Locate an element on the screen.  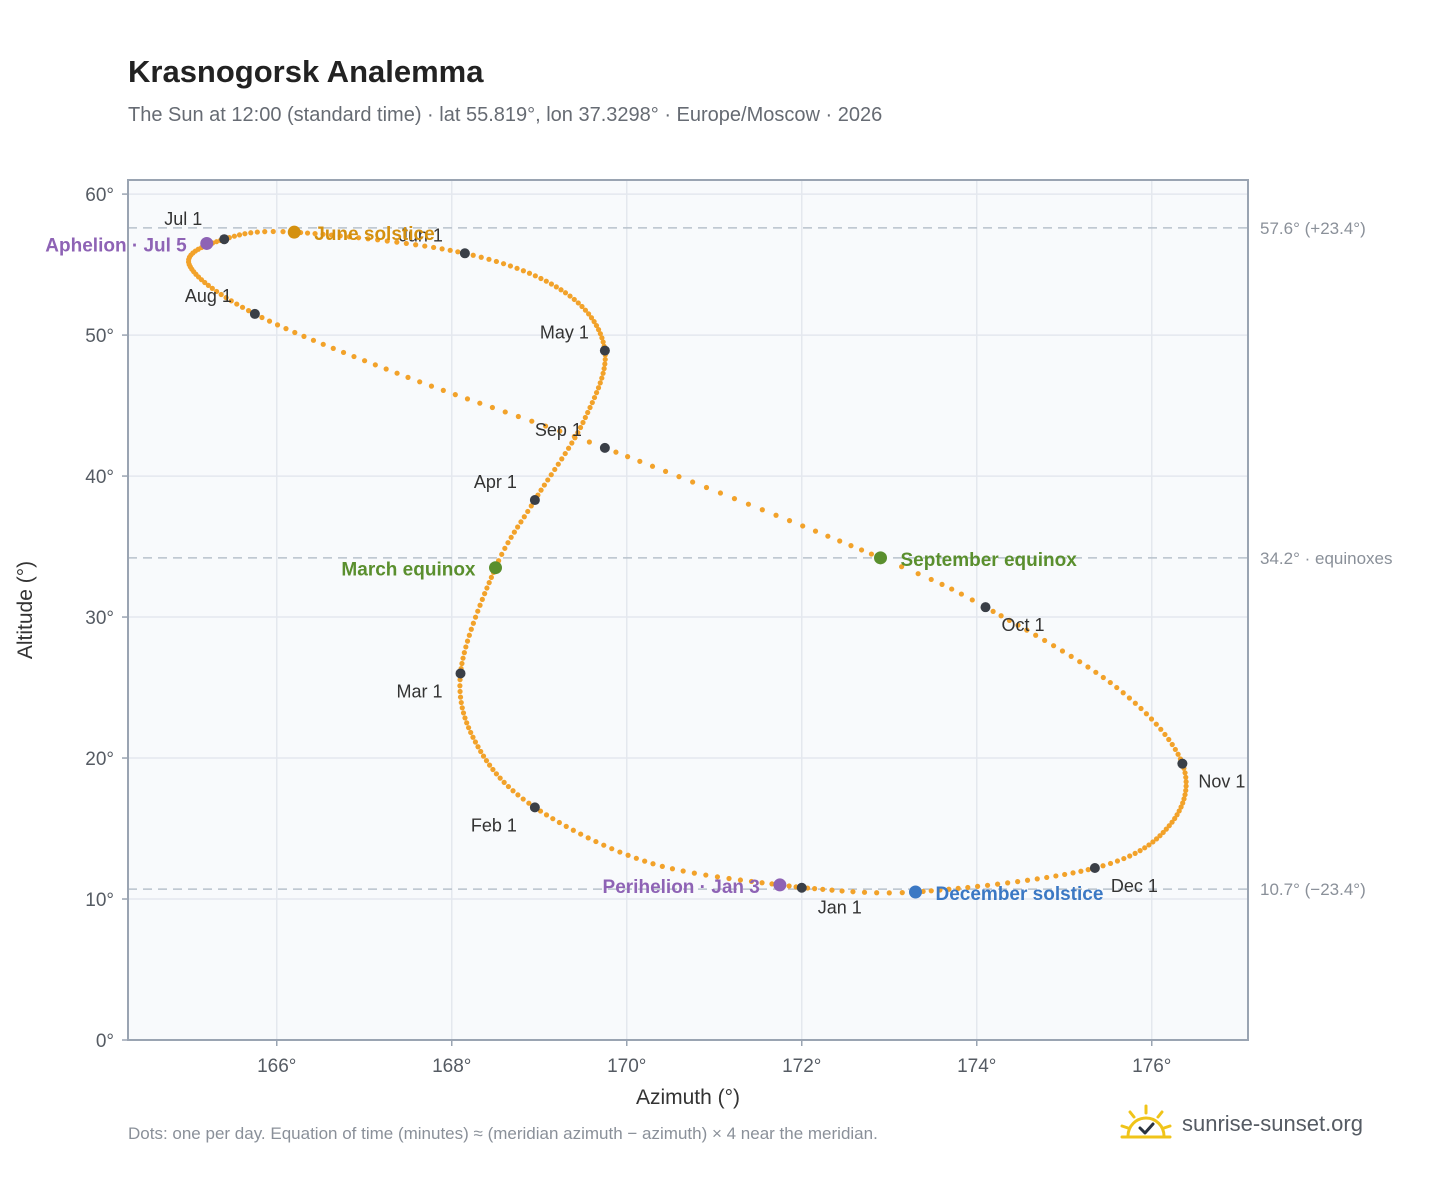
month-label: May 1 is located at coordinates (564, 333).